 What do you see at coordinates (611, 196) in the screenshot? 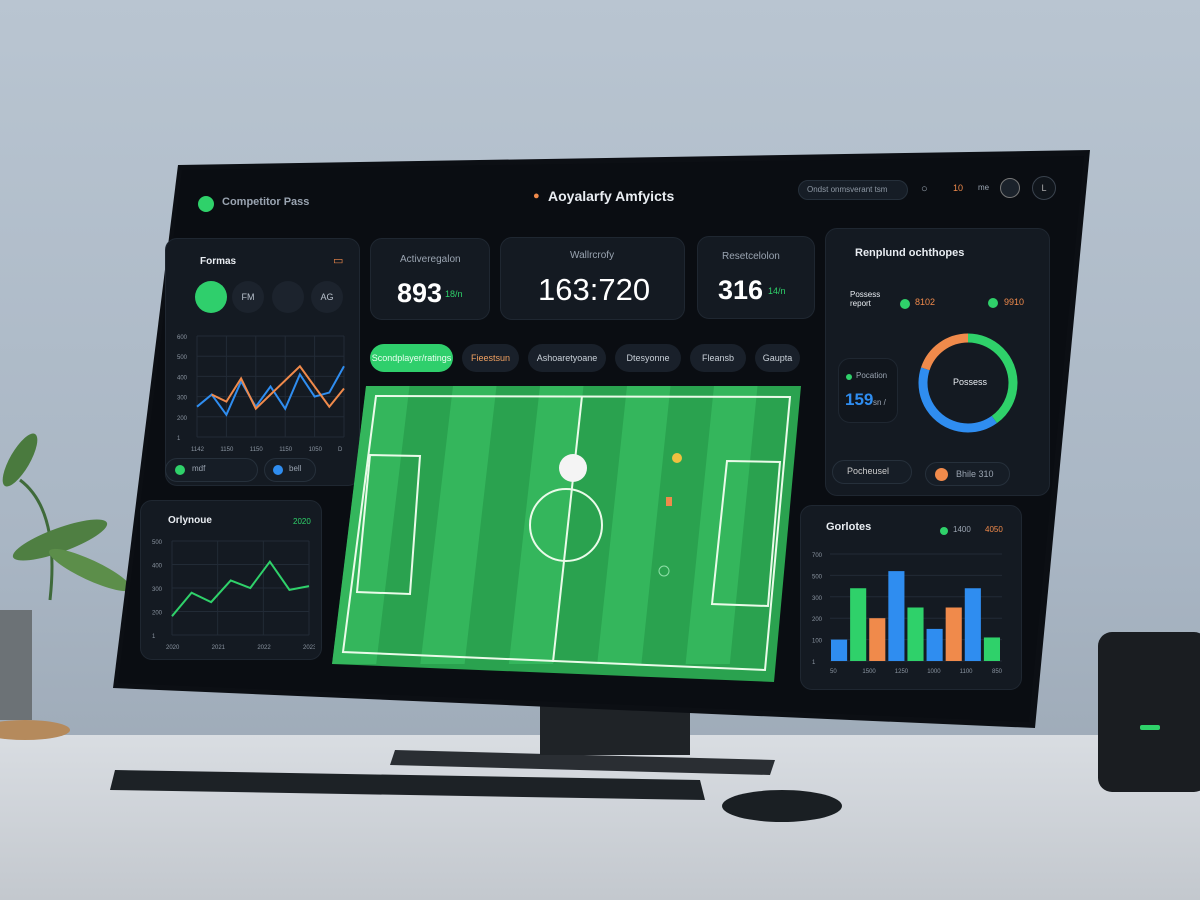
I see `page-title: Aoyalarfy Amfyicts` at bounding box center [611, 196].